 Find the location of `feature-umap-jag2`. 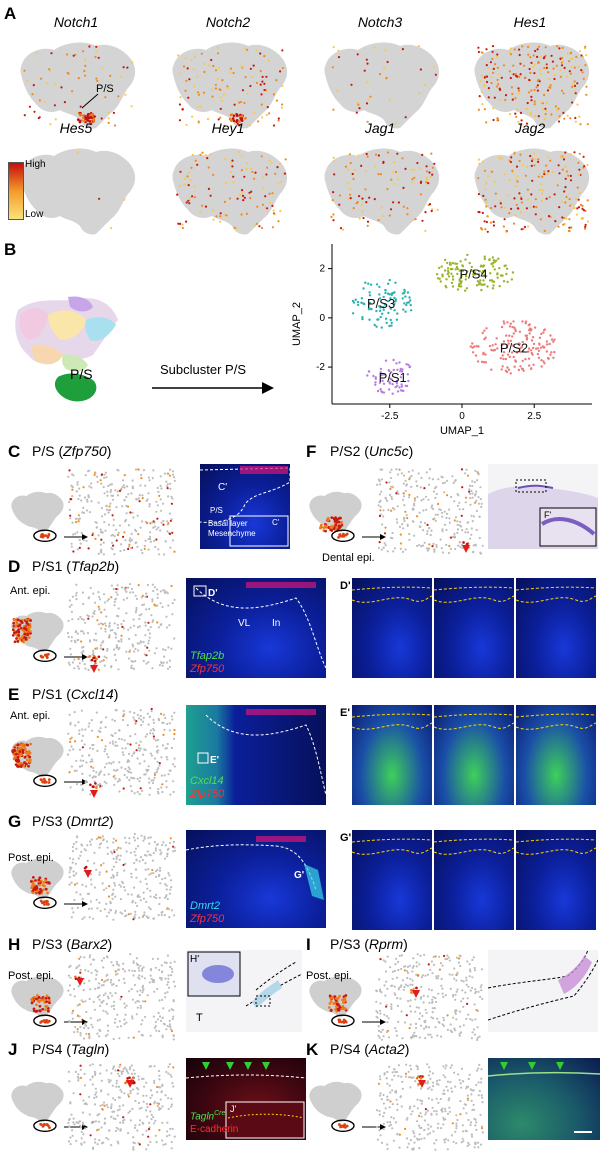

feature-umap-jag2 is located at coordinates (532, 191).